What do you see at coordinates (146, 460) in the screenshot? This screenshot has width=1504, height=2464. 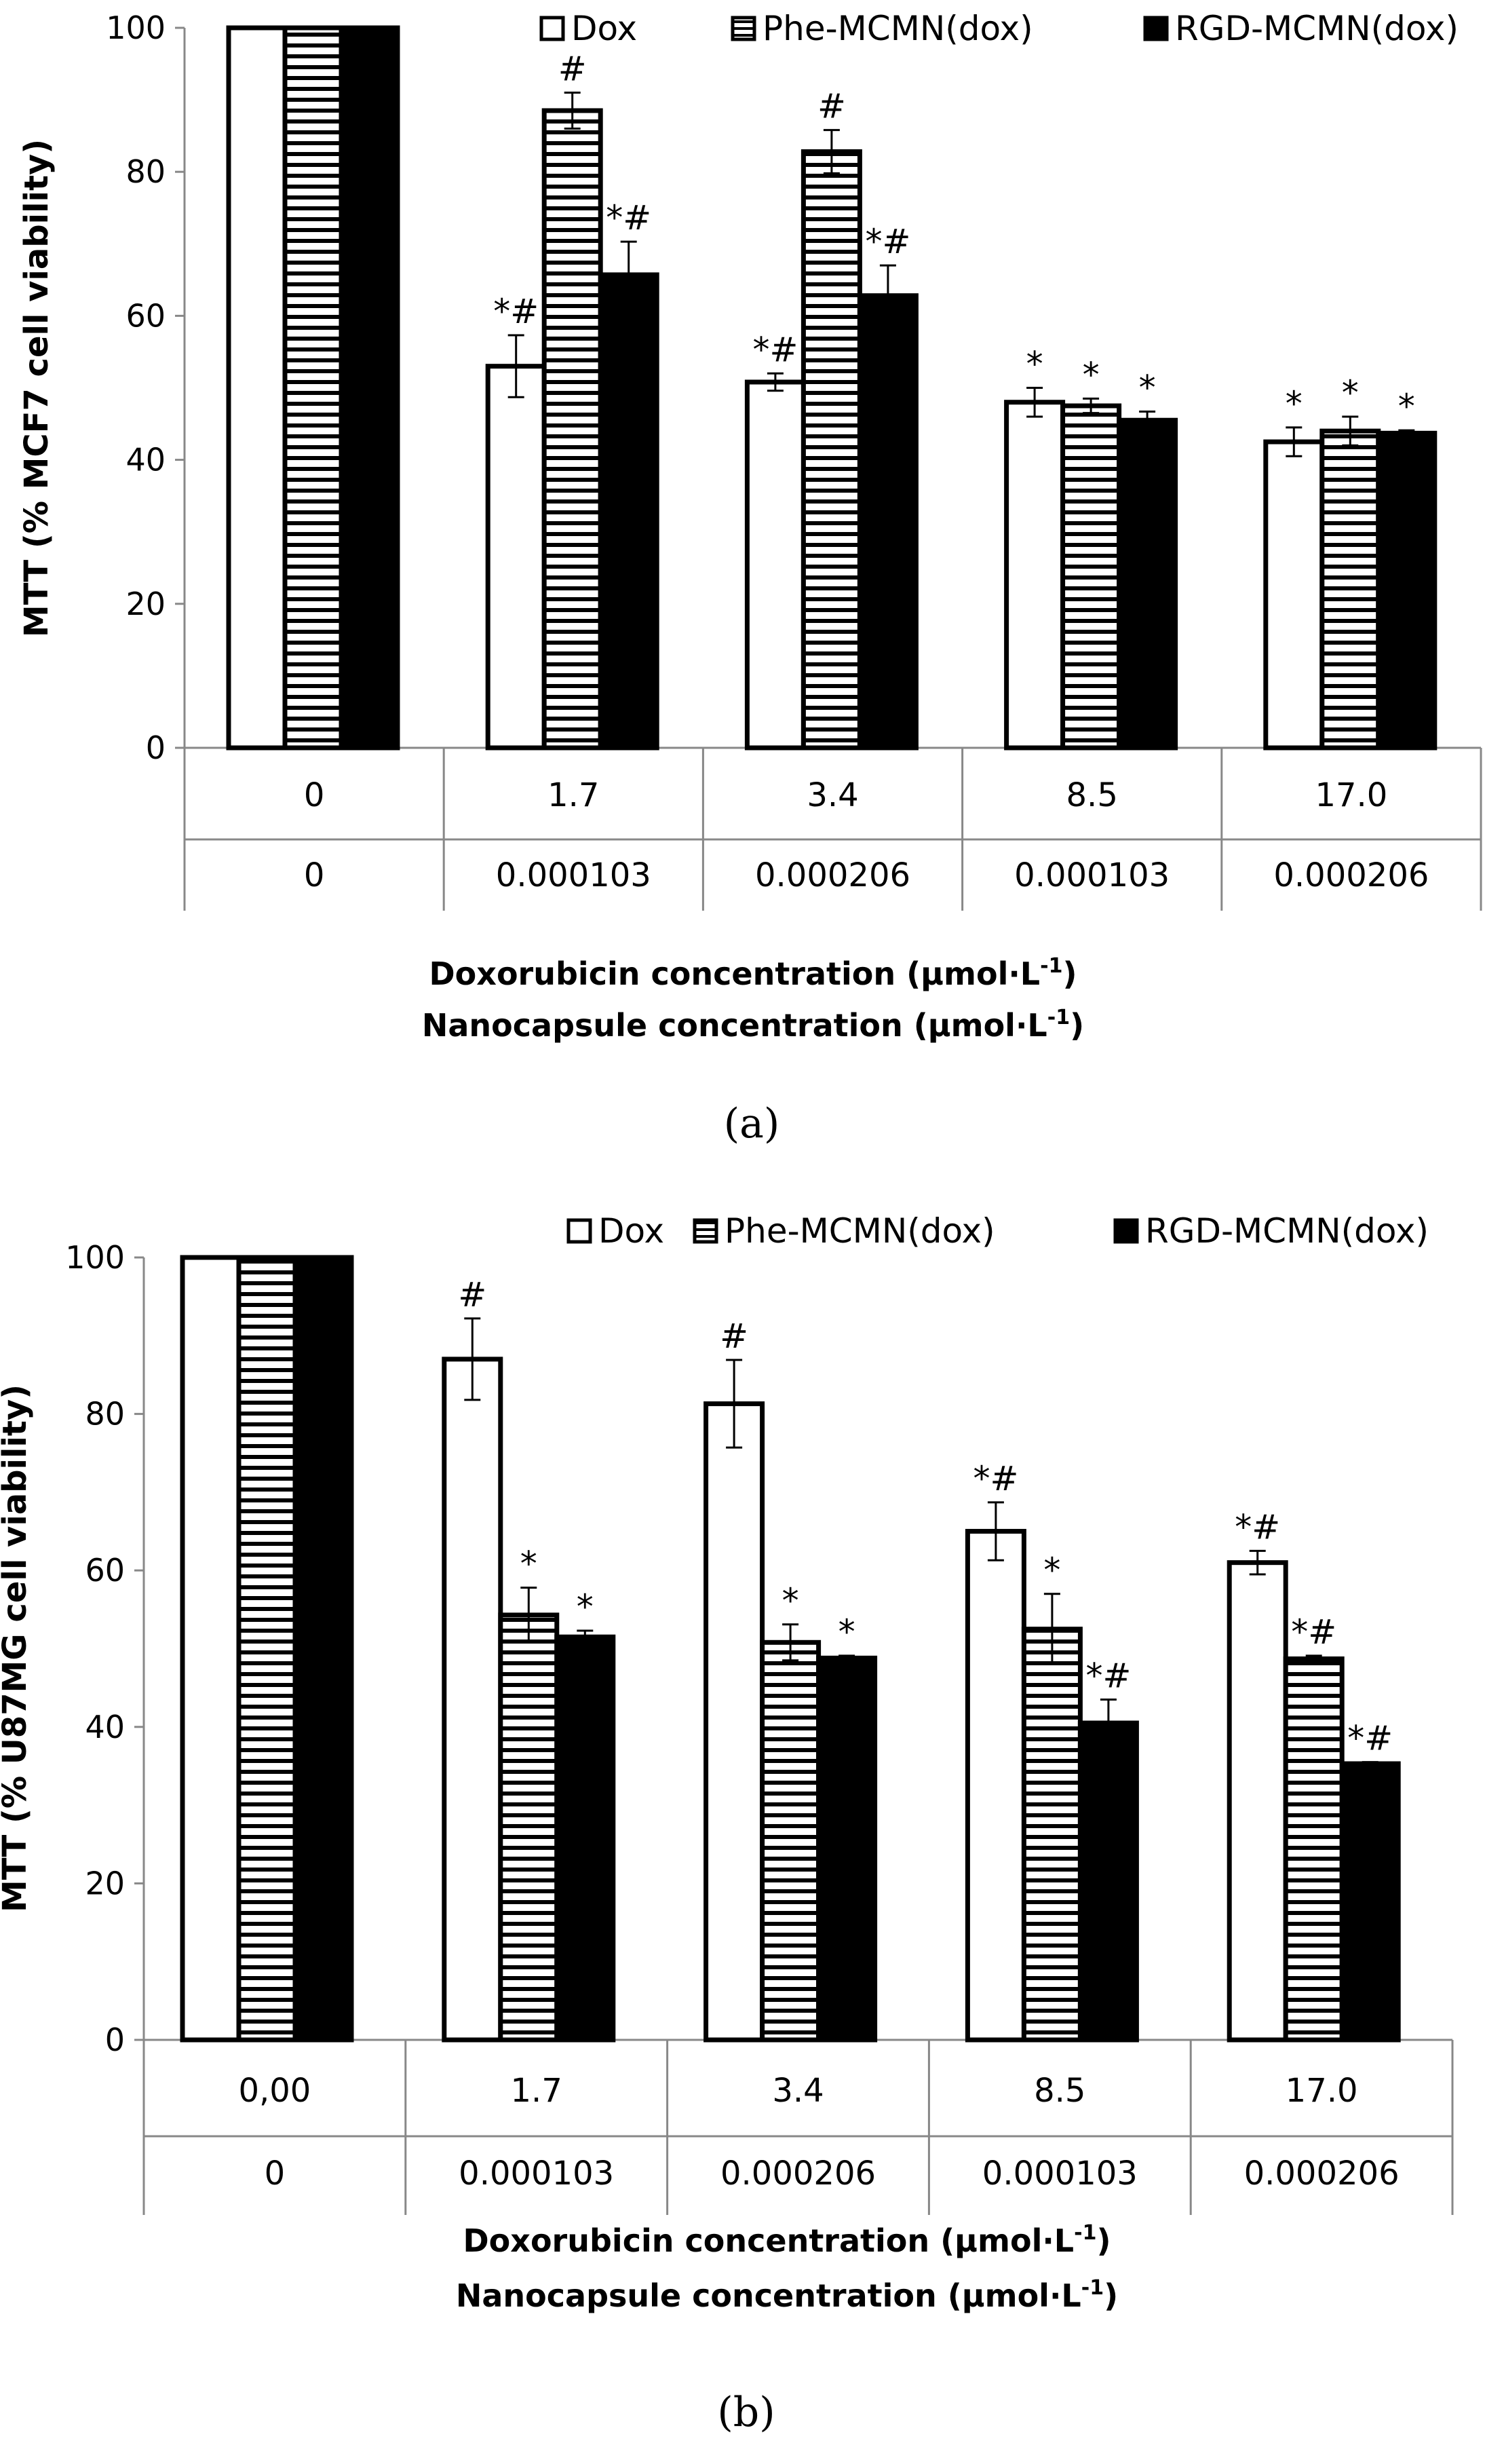 I see `panel-a-y-tick-label: 40` at bounding box center [146, 460].